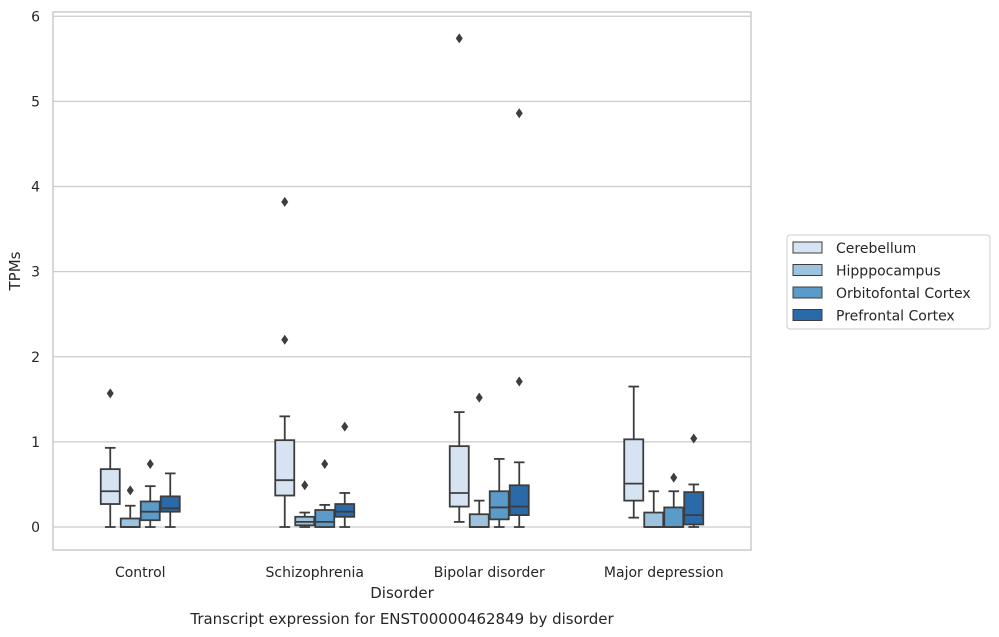 The width and height of the screenshot is (999, 637). Describe the element at coordinates (35, 188) in the screenshot. I see `y-tick-label: 4` at that location.